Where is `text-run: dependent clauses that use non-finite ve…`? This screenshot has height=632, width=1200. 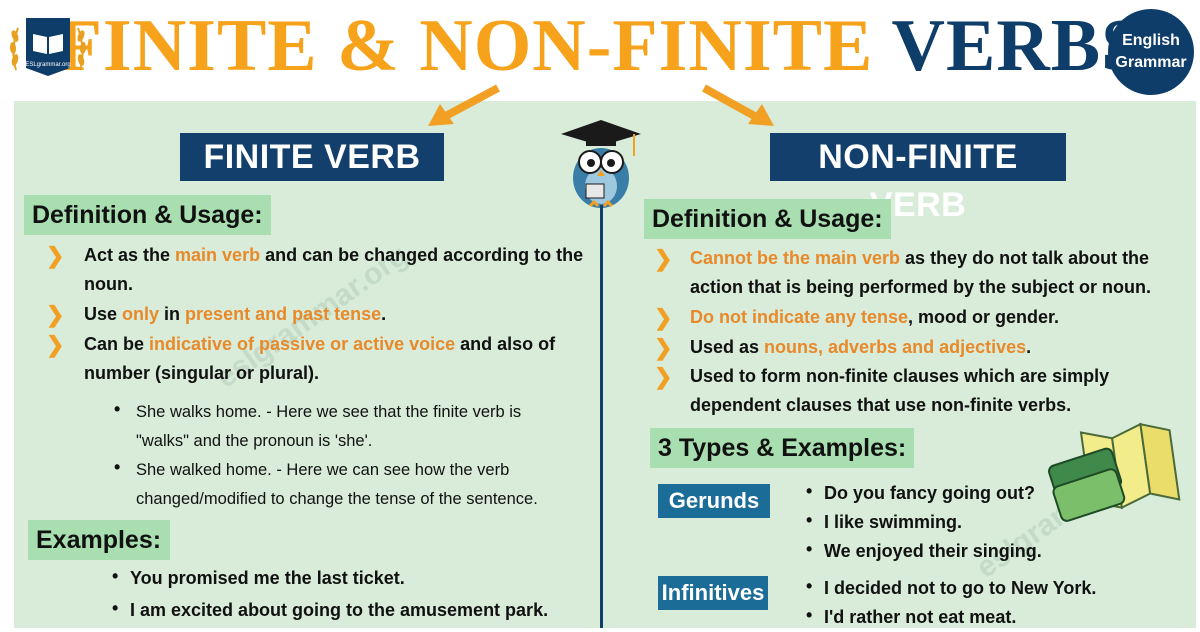
text-run: dependent clauses that use non-finite ve… is located at coordinates (881, 405).